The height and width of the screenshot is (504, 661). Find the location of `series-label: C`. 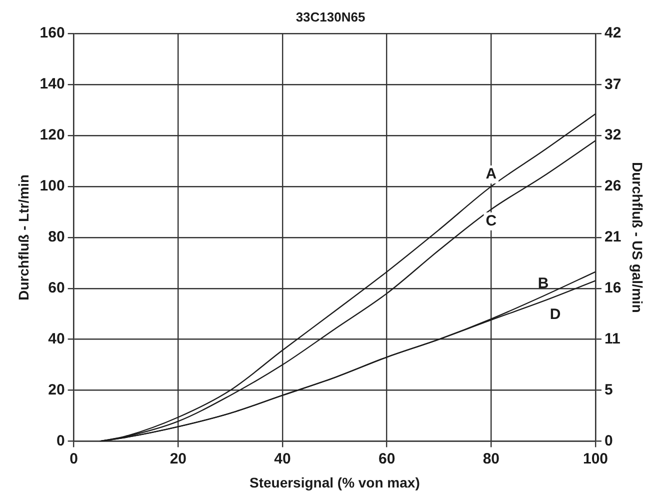

series-label: C is located at coordinates (491, 221).